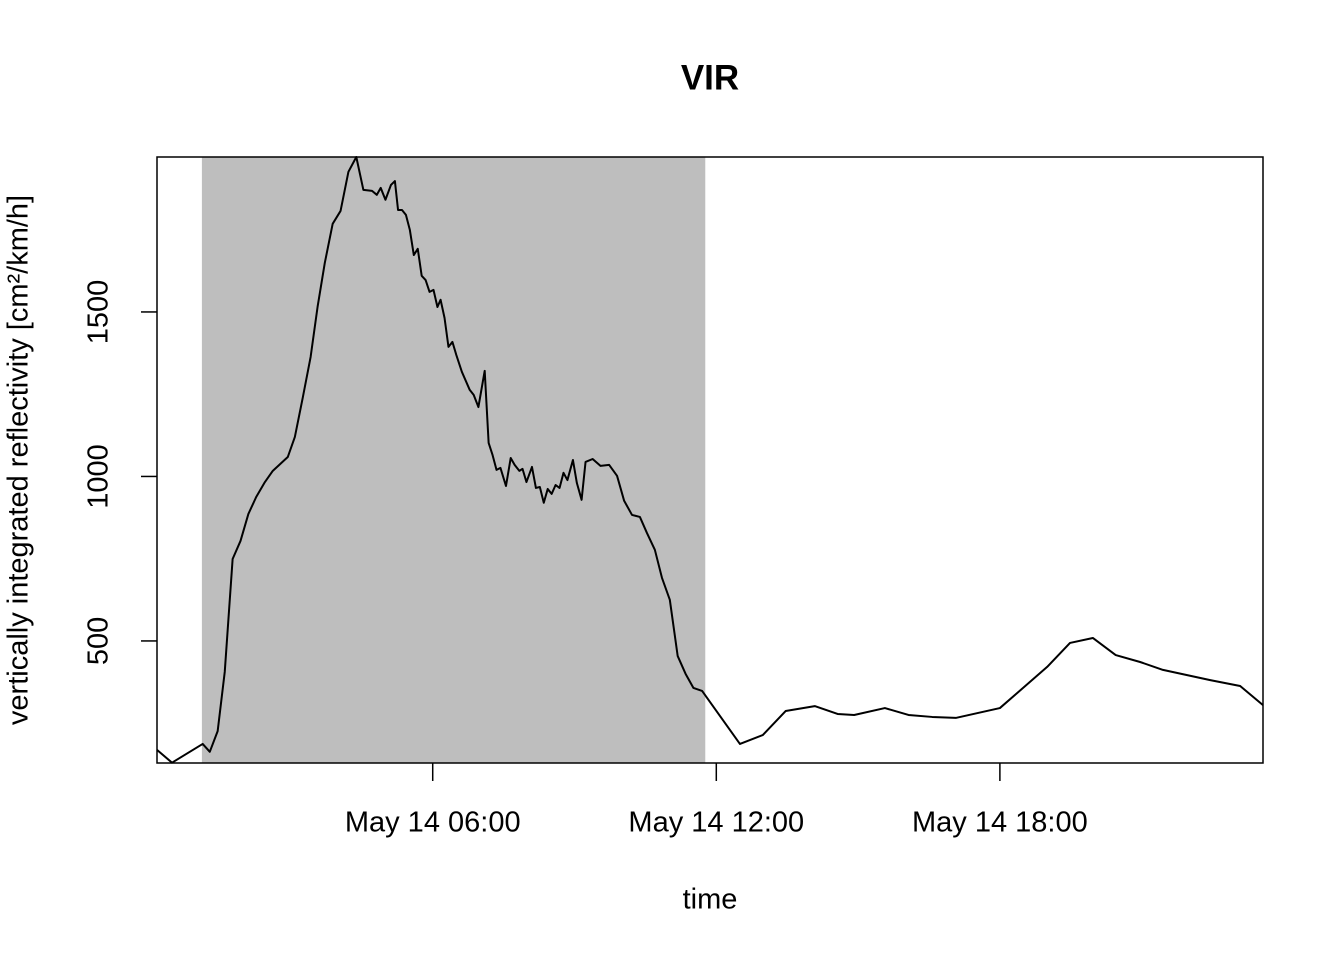 This screenshot has width=1344, height=960. I want to click on y-tick-label: 1500, so click(99, 312).